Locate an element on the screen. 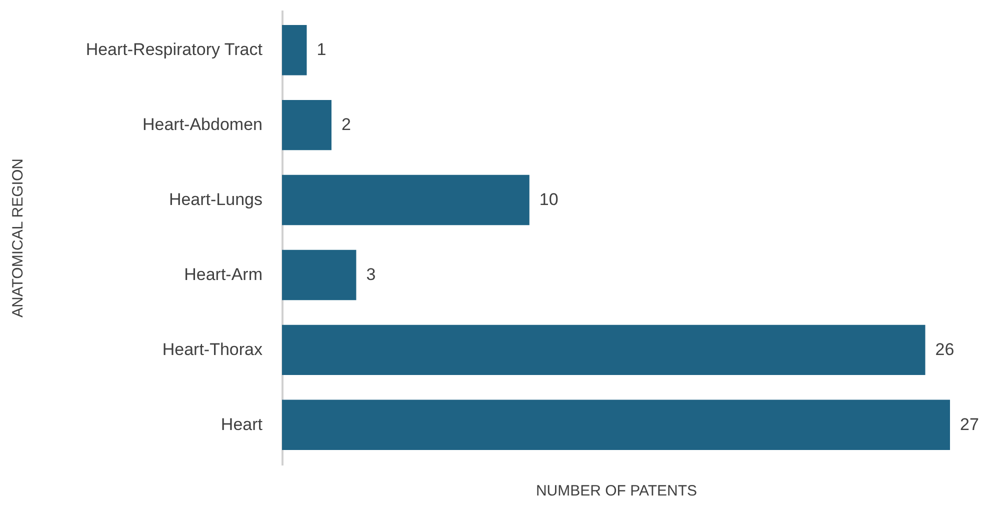 The image size is (994, 508). data-label: 2 is located at coordinates (346, 124).